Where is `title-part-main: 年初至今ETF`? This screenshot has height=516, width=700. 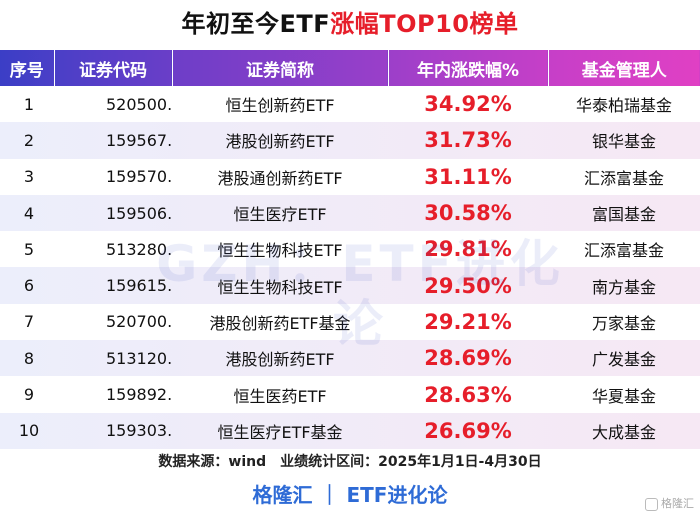
title-part-main: 年初至今ETF is located at coordinates (256, 24).